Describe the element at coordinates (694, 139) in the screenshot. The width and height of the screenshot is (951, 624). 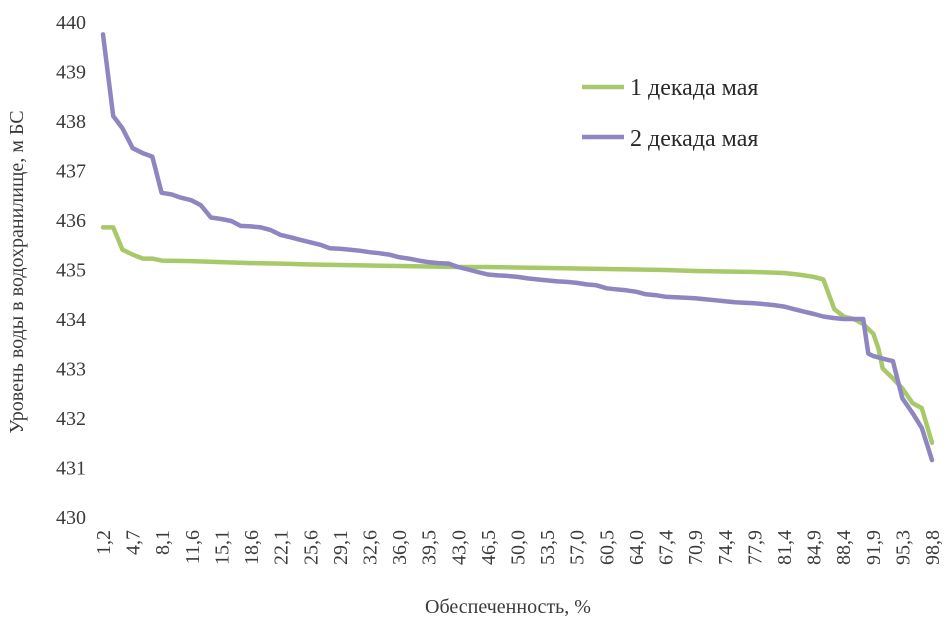
I see `legend-label-2: 2 декада мая` at that location.